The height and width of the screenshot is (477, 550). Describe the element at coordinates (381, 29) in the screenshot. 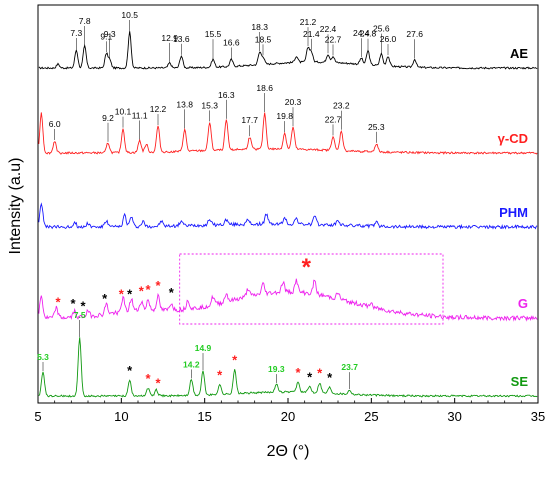

I see `peak-label: 25.6` at that location.